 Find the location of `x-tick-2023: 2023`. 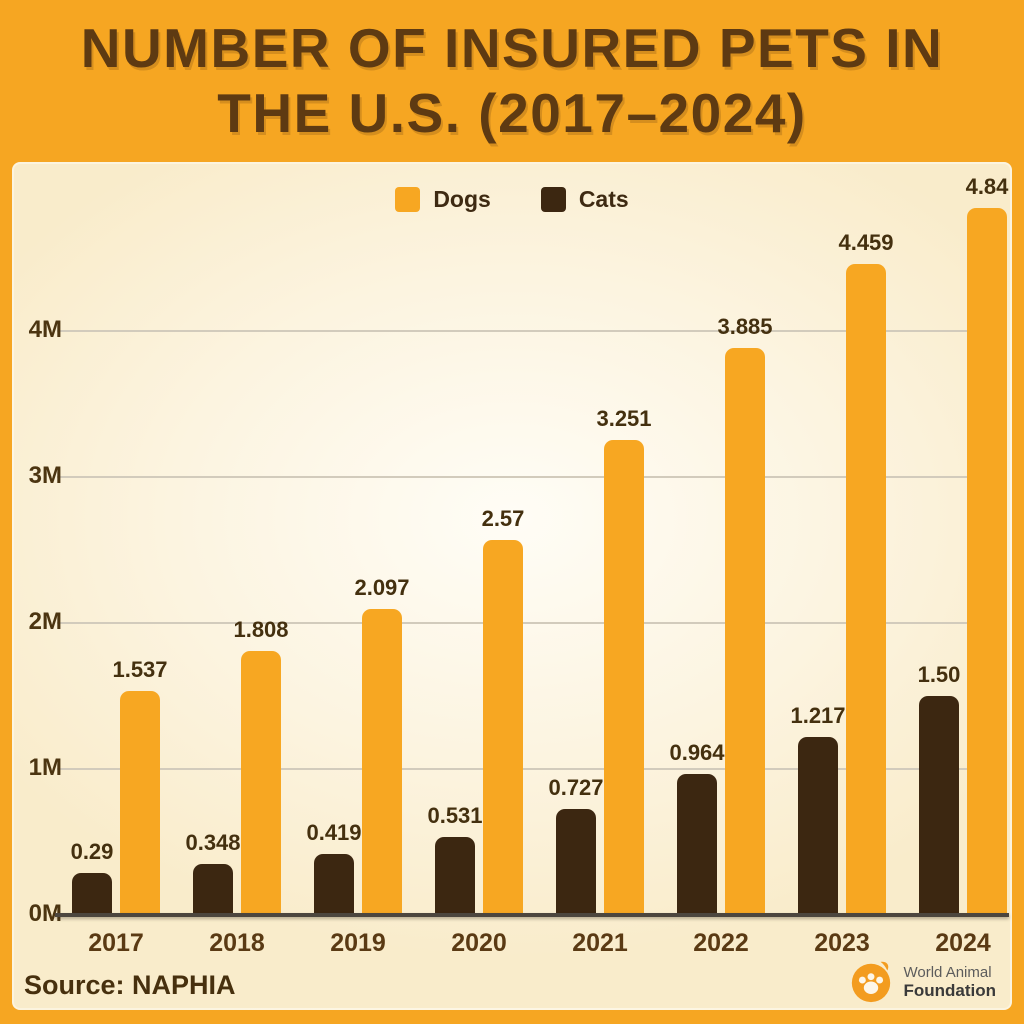

x-tick-2023: 2023 is located at coordinates (842, 943).